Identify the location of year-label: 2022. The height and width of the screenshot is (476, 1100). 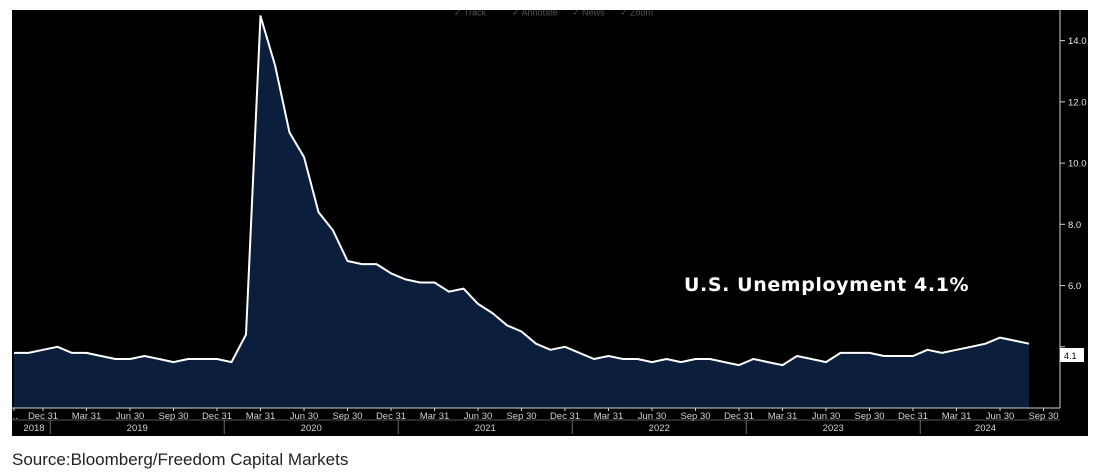
(659, 428).